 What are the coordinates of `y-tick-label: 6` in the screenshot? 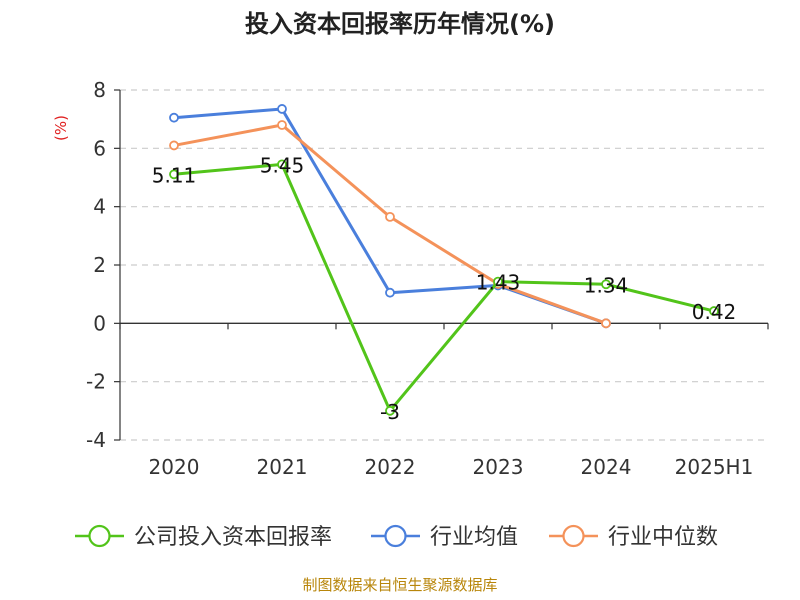 It's located at (99, 148).